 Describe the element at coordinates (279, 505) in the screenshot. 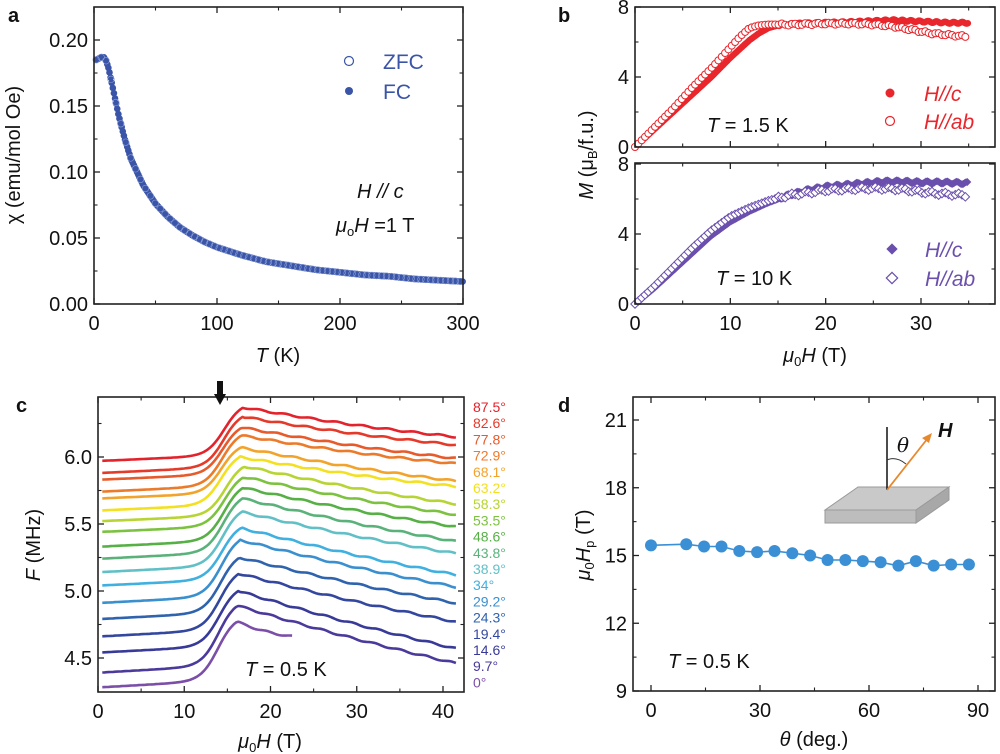

I see `curve-53-5deg` at that location.